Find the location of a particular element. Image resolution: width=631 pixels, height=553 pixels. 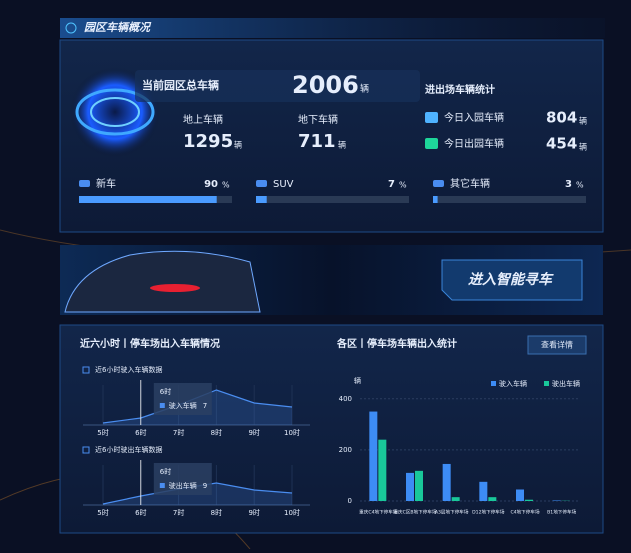

above-label: 地上车辆 is located at coordinates (203, 119).